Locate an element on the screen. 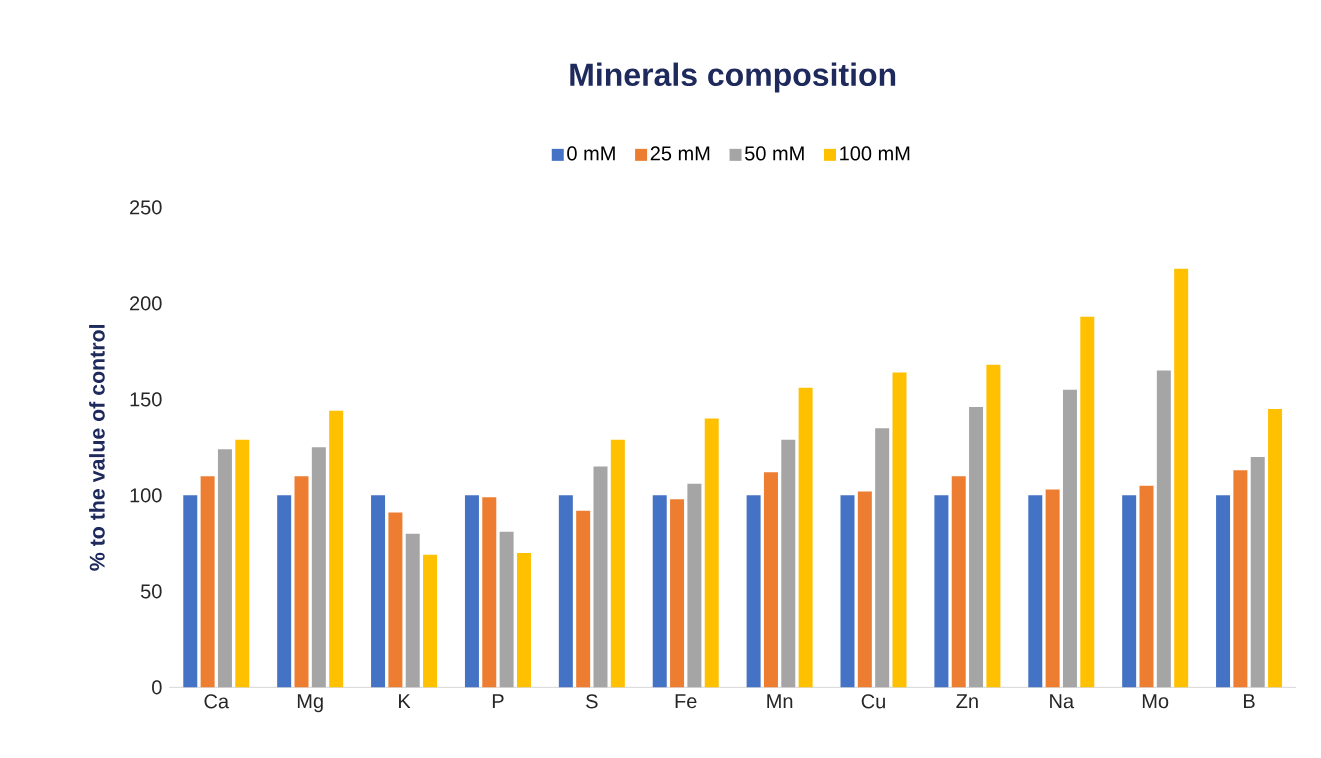  x-tick-label: K is located at coordinates (405, 701).